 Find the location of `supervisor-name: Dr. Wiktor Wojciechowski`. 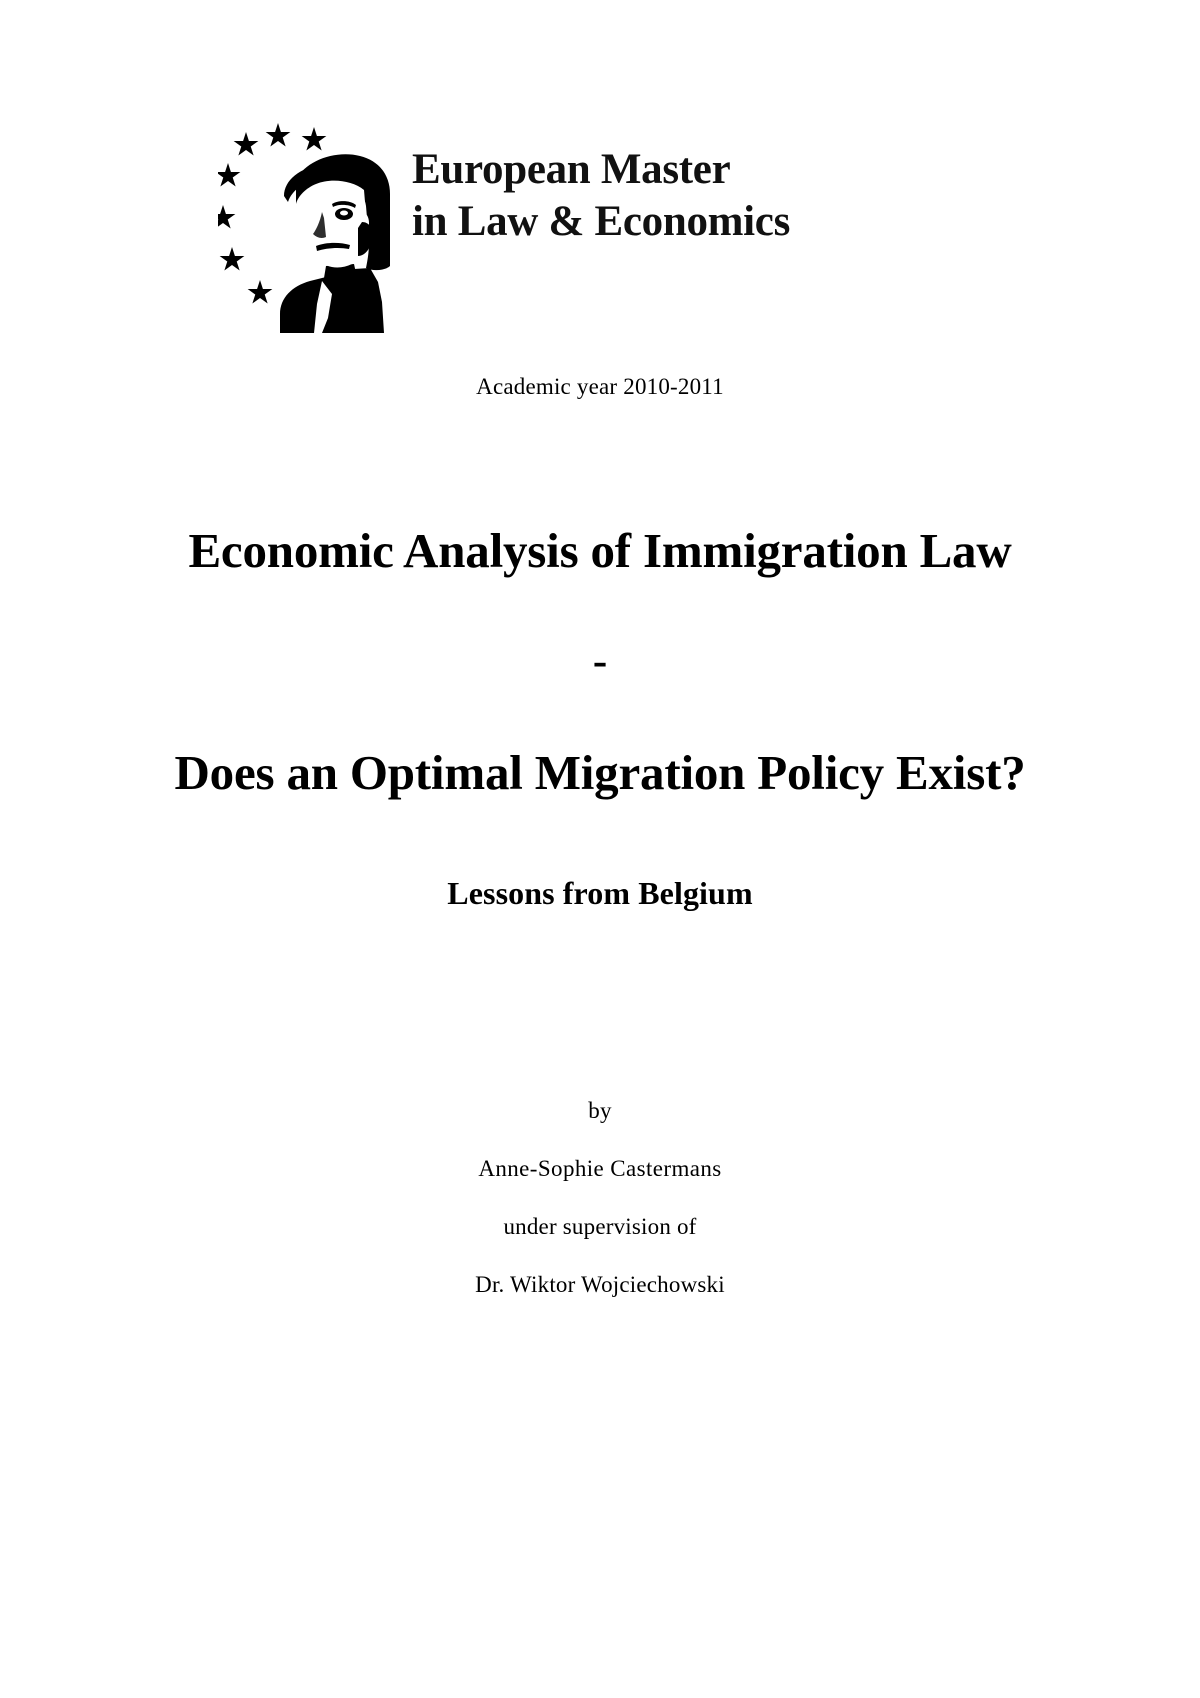

supervisor-name: Dr. Wiktor Wojciechowski is located at coordinates (600, 1284).